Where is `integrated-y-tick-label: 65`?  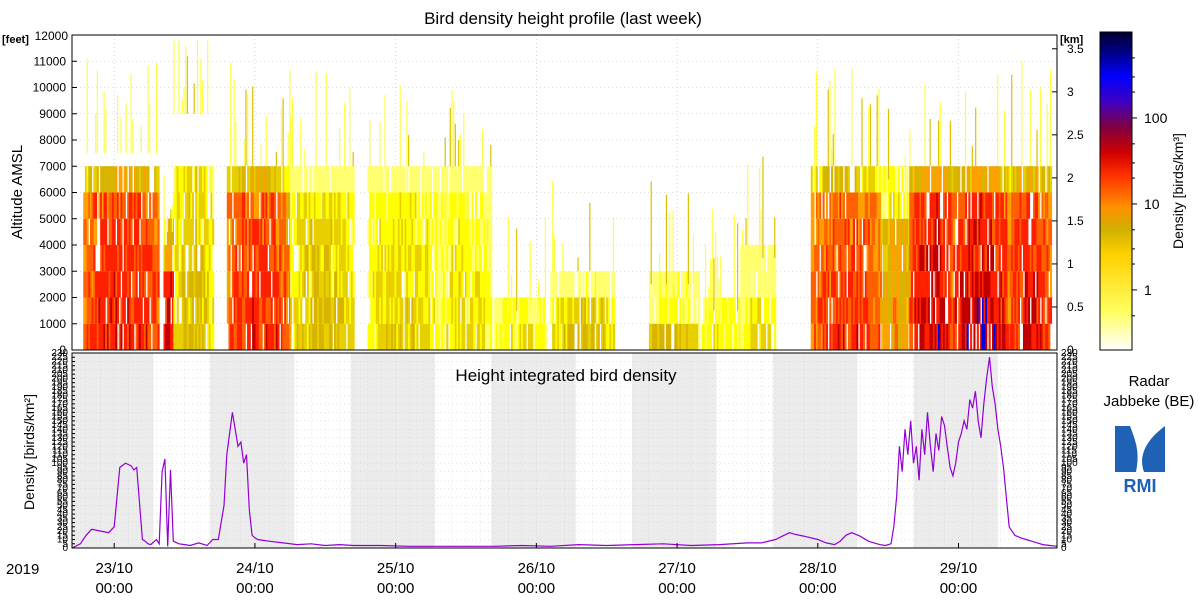
integrated-y-tick-label: 65 is located at coordinates (63, 493).